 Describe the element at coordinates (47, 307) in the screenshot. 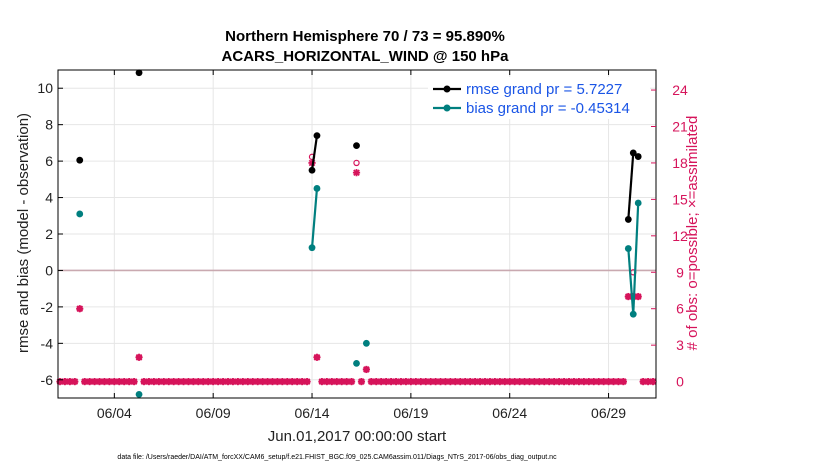

I see `y-tick-label: -2` at that location.